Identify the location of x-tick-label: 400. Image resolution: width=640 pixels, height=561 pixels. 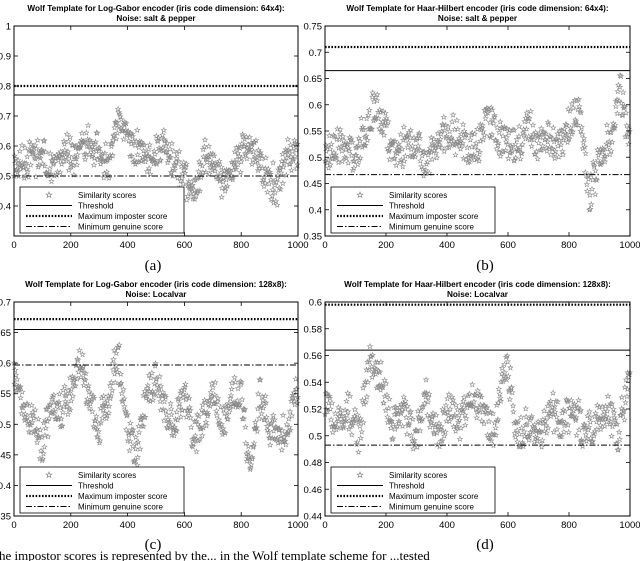
(128, 245).